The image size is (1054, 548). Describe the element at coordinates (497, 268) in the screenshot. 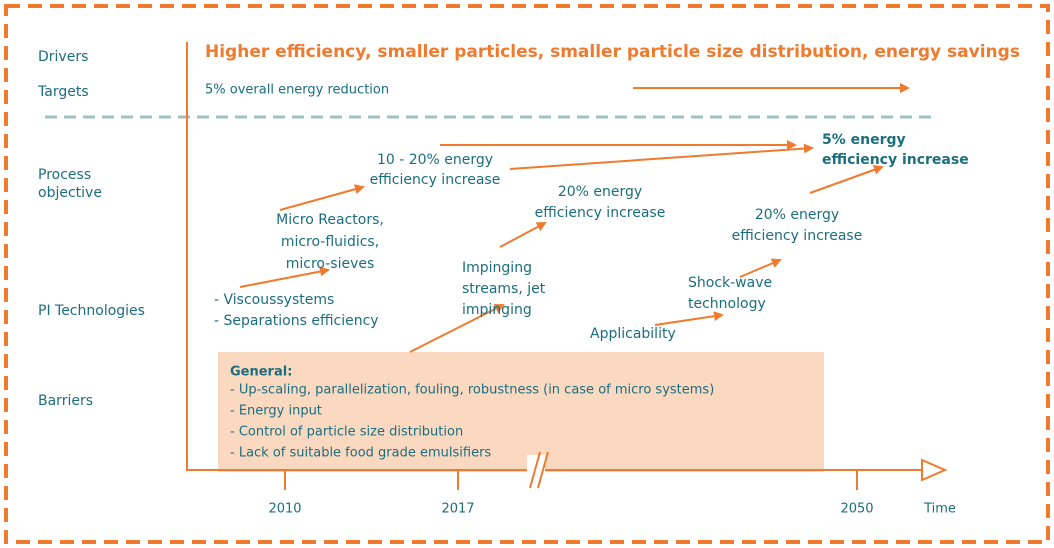

I see `node-text: Impinging` at that location.